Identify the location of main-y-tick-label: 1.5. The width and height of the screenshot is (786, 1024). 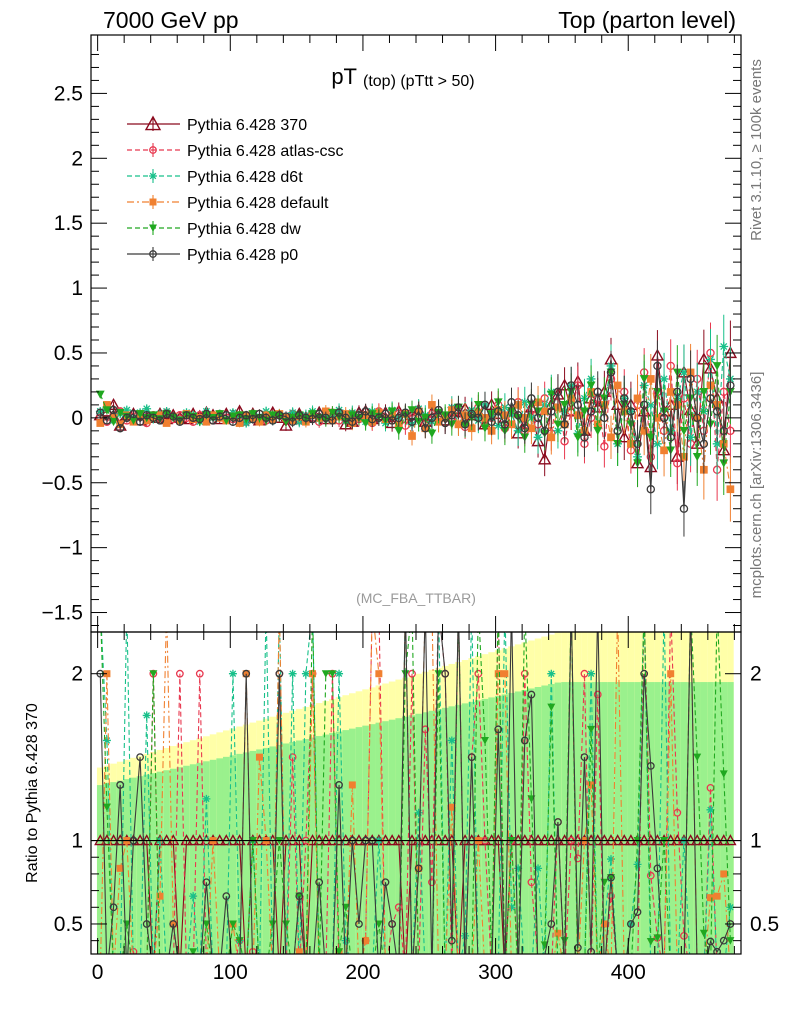
(68, 223).